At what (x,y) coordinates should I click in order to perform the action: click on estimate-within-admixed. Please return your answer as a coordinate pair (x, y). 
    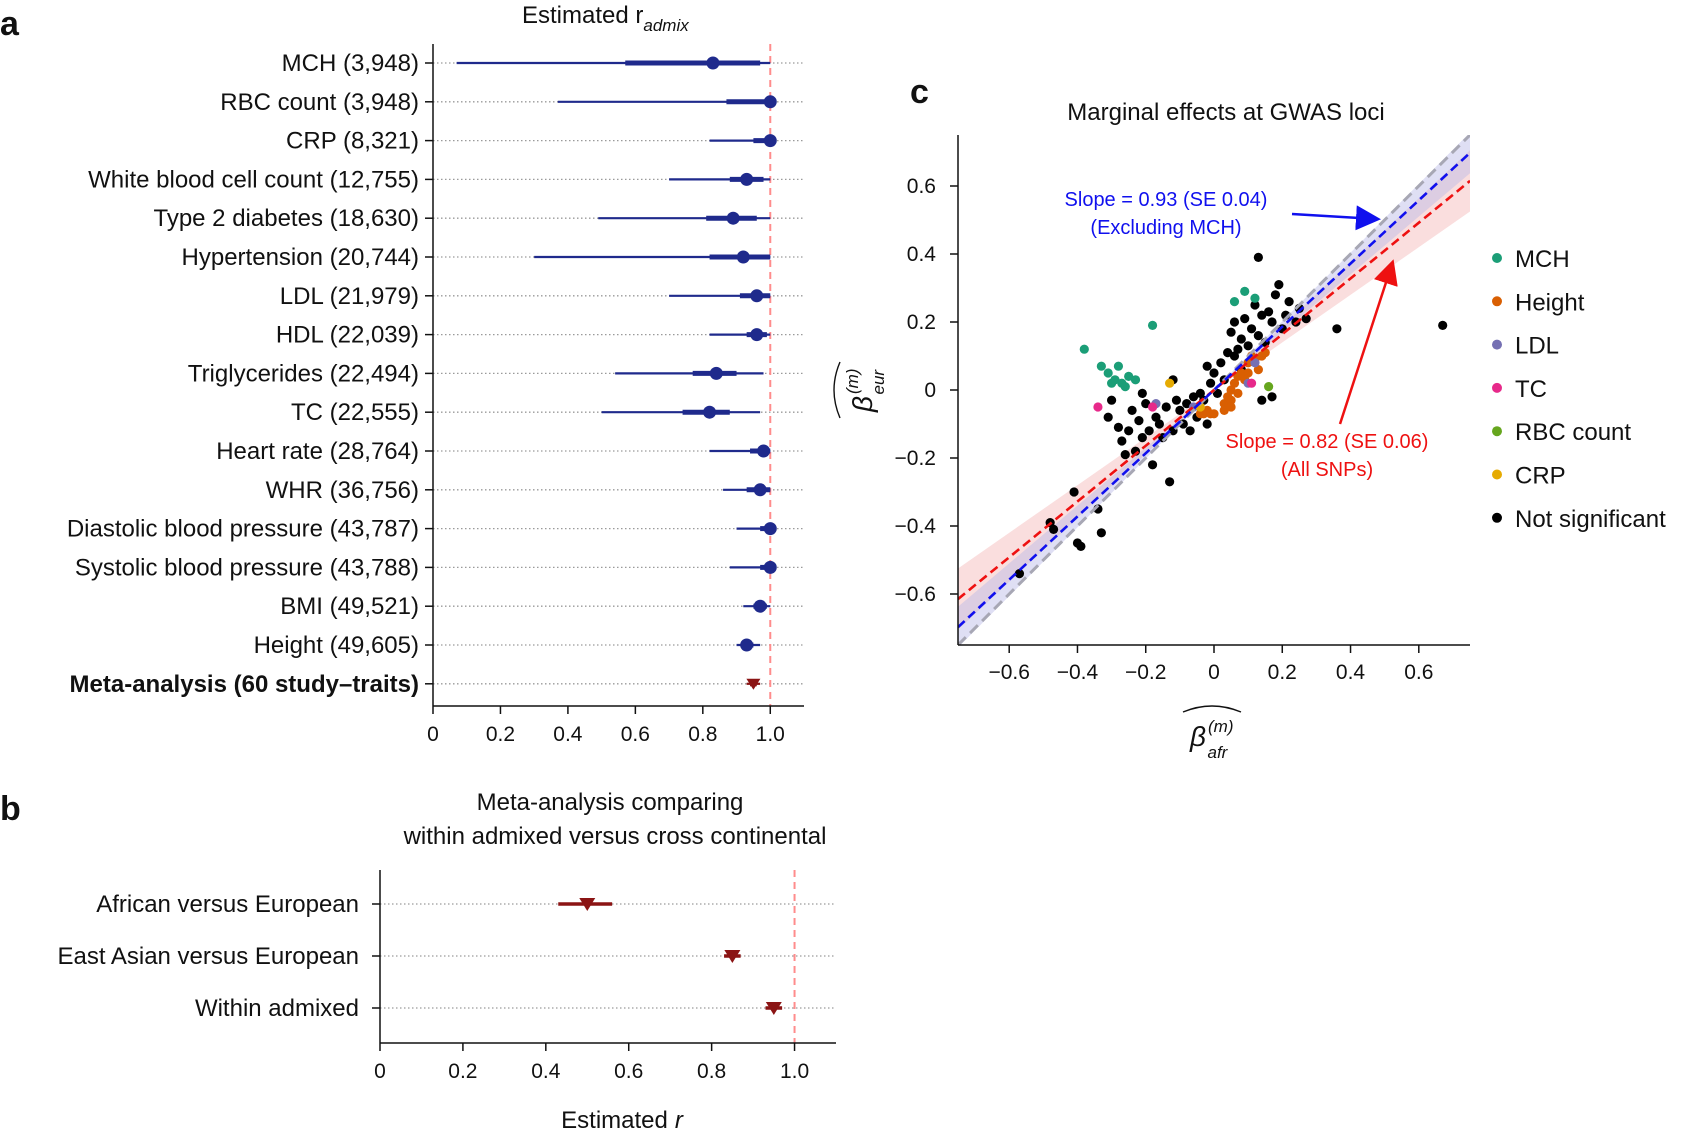
    Looking at the image, I should click on (773, 1008).